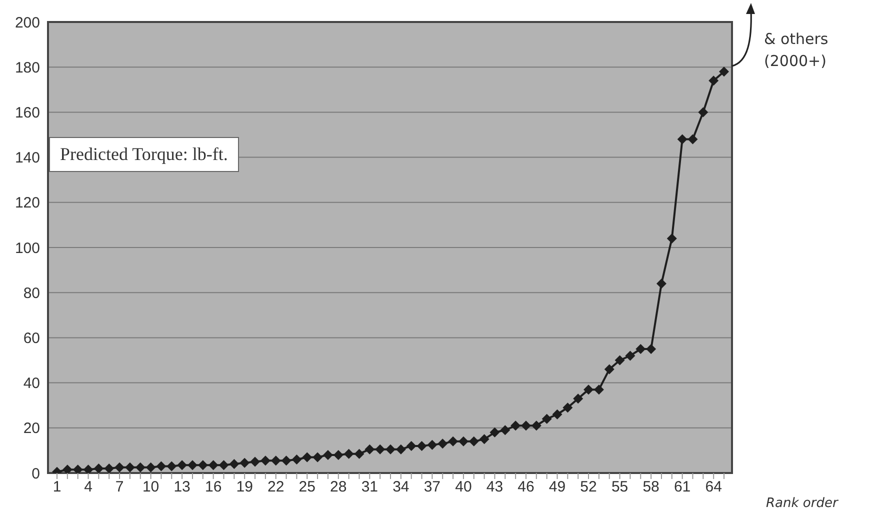 The width and height of the screenshot is (871, 519). What do you see at coordinates (88, 487) in the screenshot?
I see `x-tick-label: 4` at bounding box center [88, 487].